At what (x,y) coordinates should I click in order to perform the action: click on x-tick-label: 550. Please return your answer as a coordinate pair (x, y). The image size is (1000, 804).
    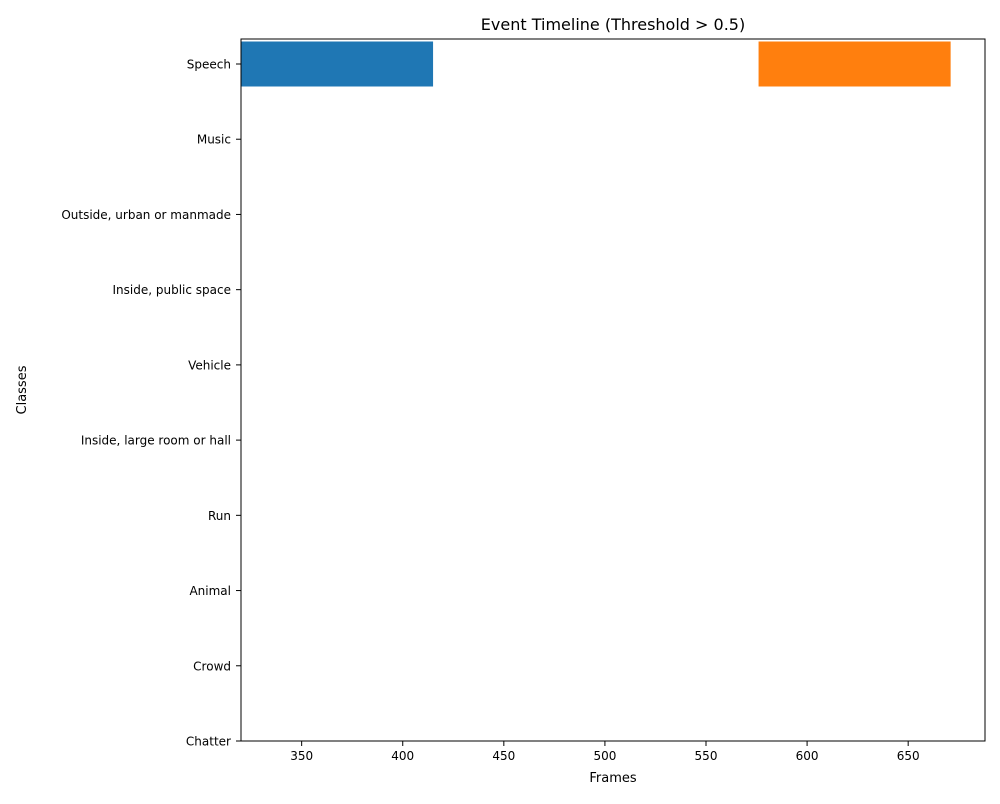
    Looking at the image, I should click on (706, 756).